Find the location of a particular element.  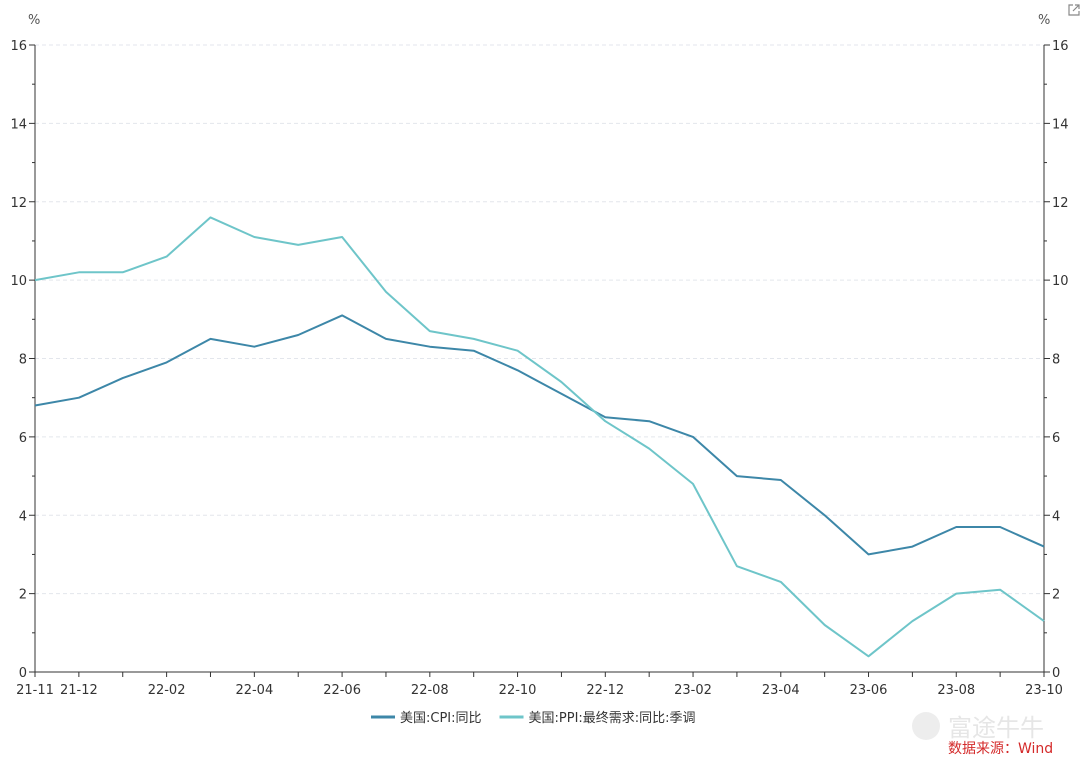

left-y-tick-label: 4 is located at coordinates (23, 516).